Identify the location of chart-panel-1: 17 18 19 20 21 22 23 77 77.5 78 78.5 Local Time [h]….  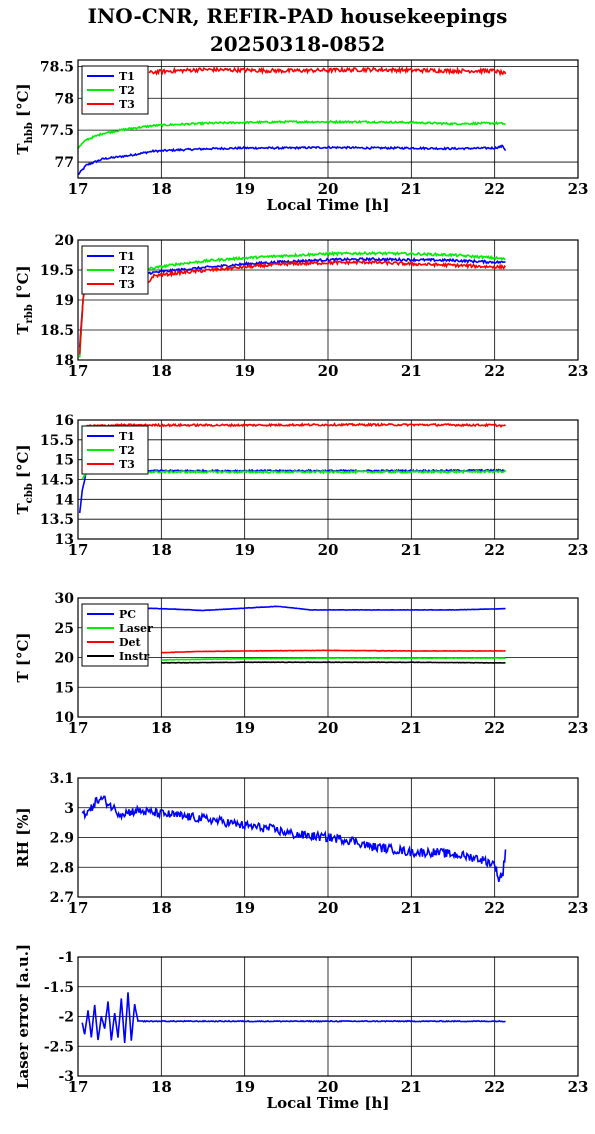
(301, 136).